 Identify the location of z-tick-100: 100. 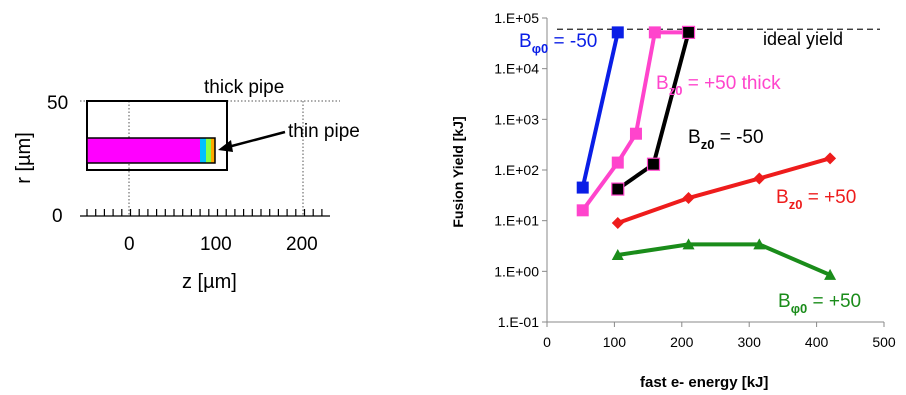
(216, 244).